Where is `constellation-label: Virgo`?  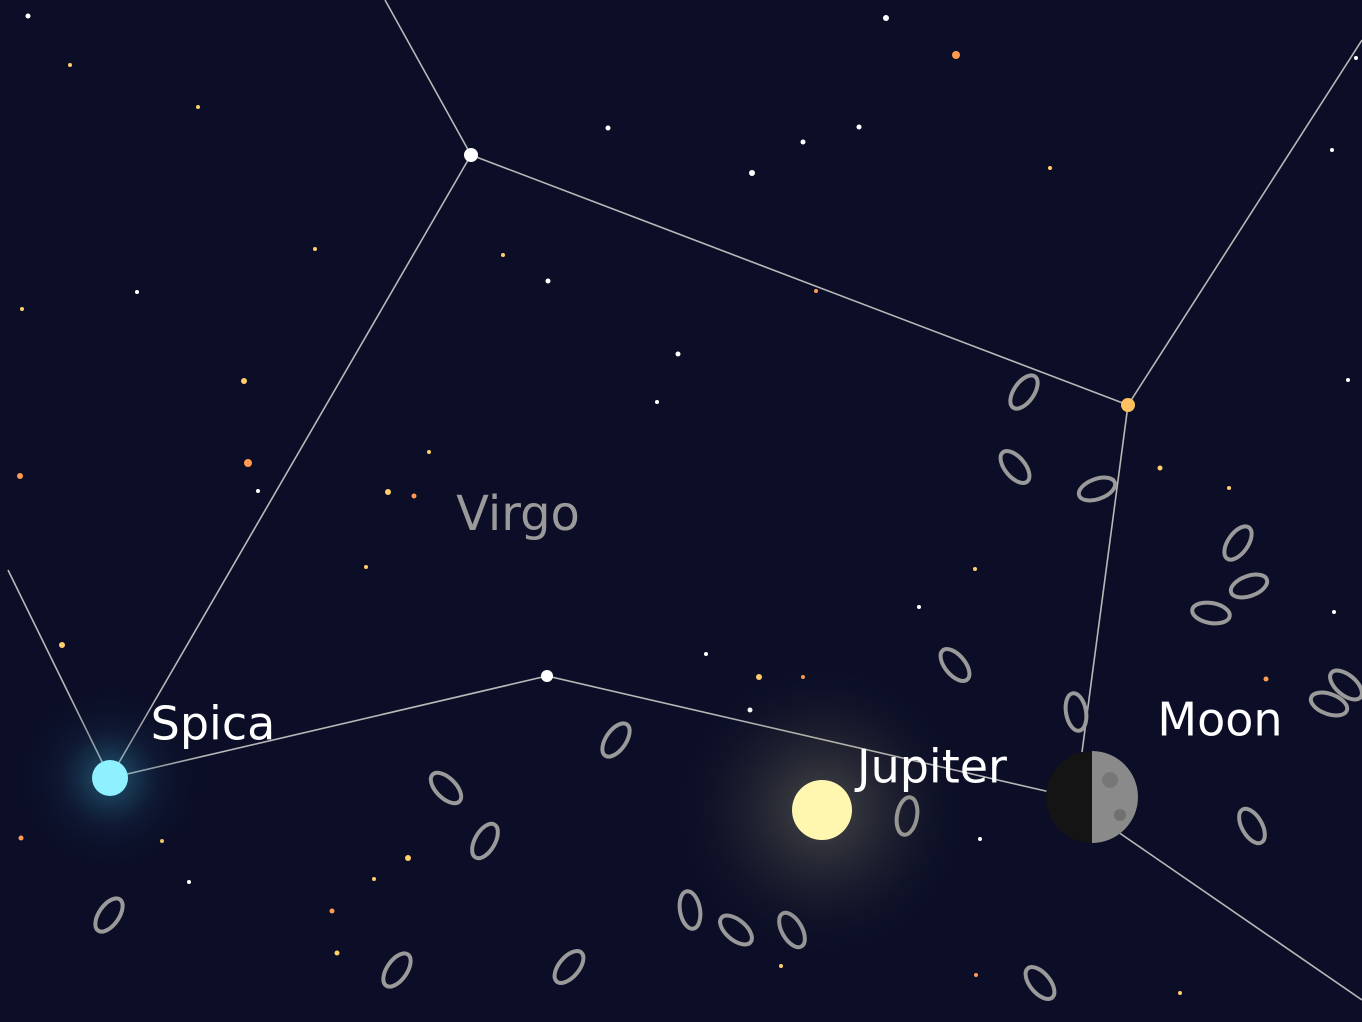
constellation-label: Virgo is located at coordinates (518, 514).